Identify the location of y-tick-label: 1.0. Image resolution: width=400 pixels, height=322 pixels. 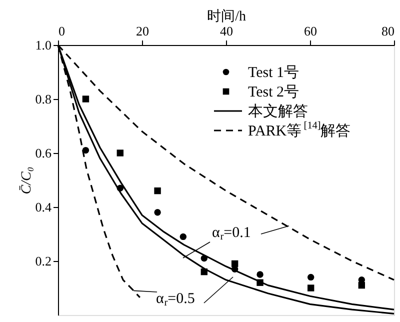
(43, 45).